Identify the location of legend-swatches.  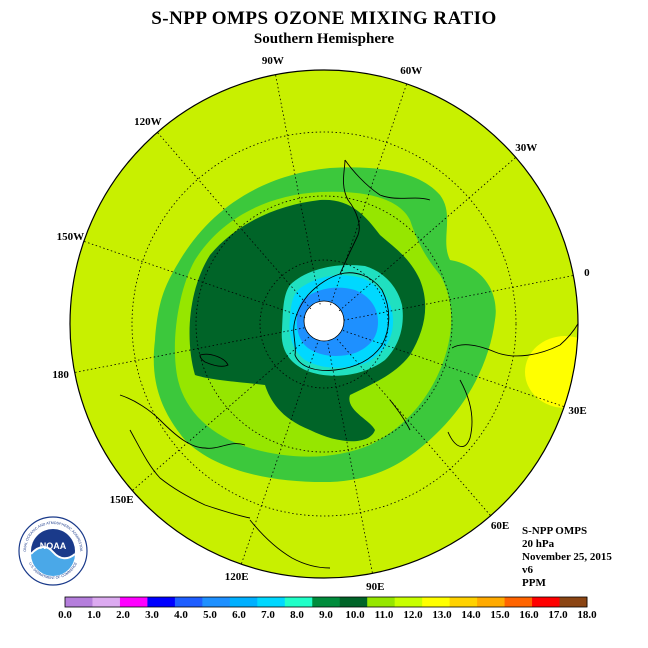
(326, 602).